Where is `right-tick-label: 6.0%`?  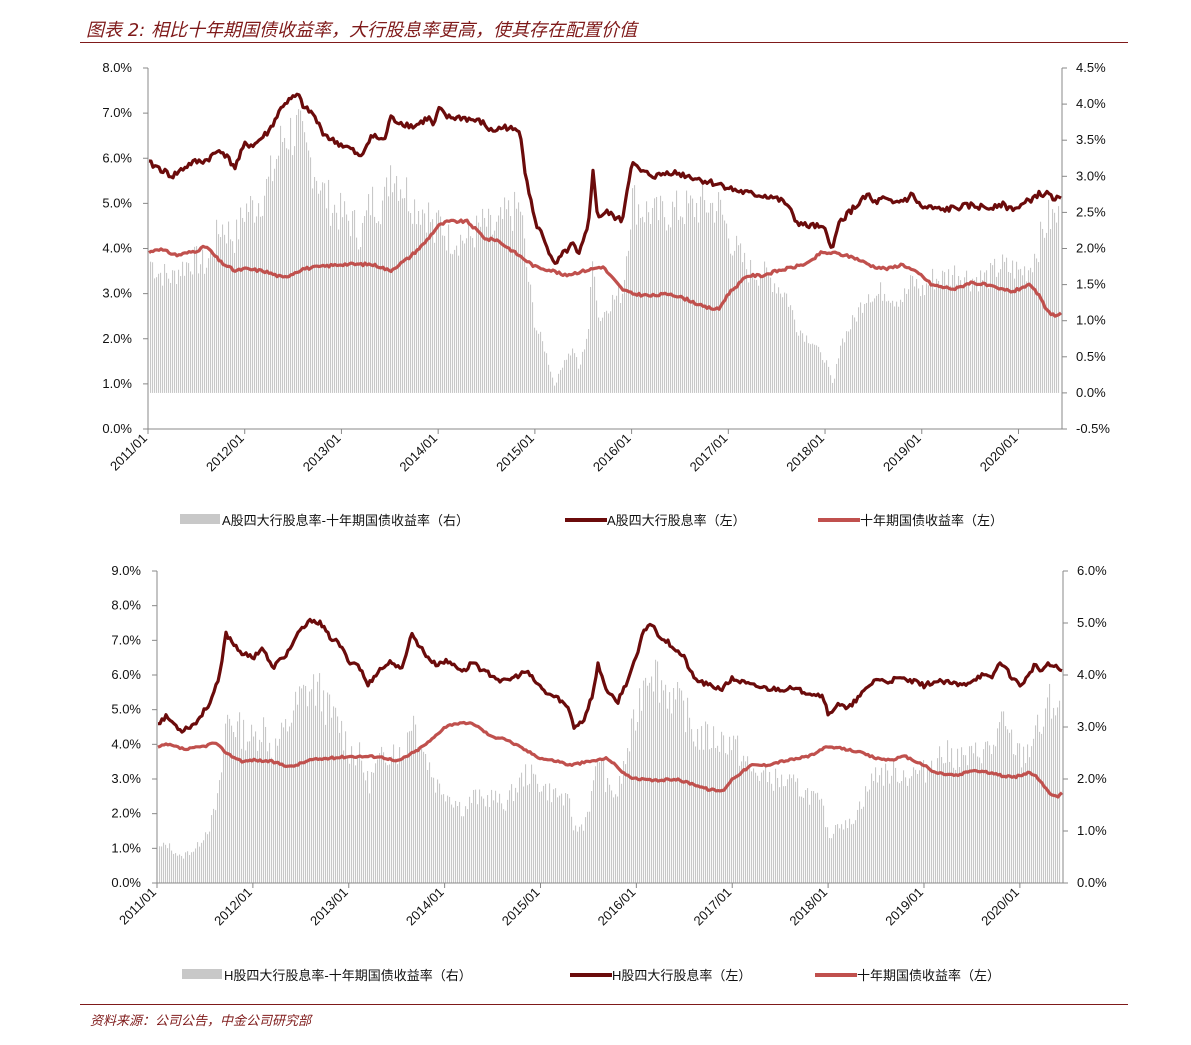 right-tick-label: 6.0% is located at coordinates (1092, 570).